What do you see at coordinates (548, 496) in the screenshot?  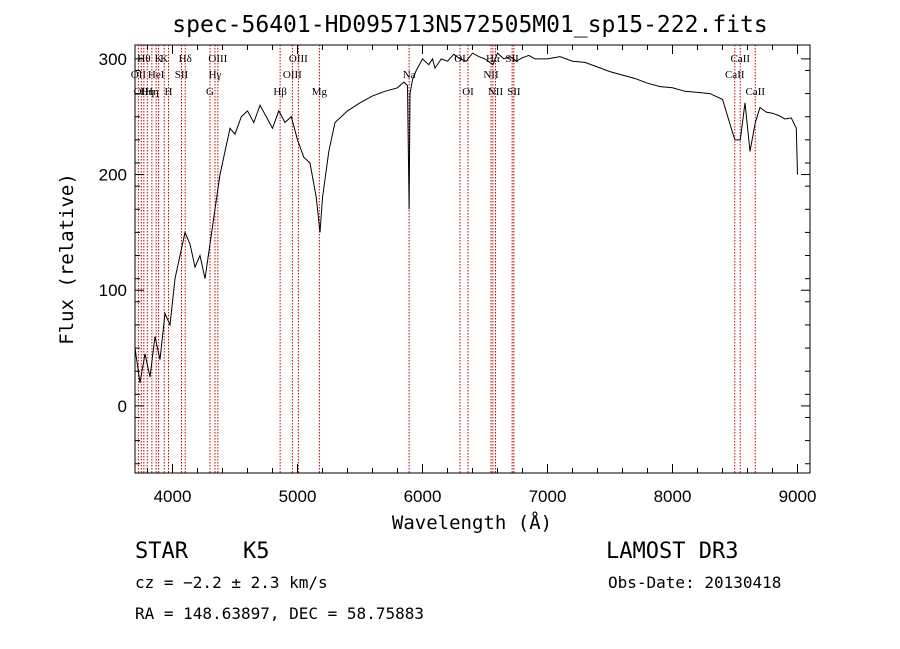 I see `x-tick-label: 7000` at bounding box center [548, 496].